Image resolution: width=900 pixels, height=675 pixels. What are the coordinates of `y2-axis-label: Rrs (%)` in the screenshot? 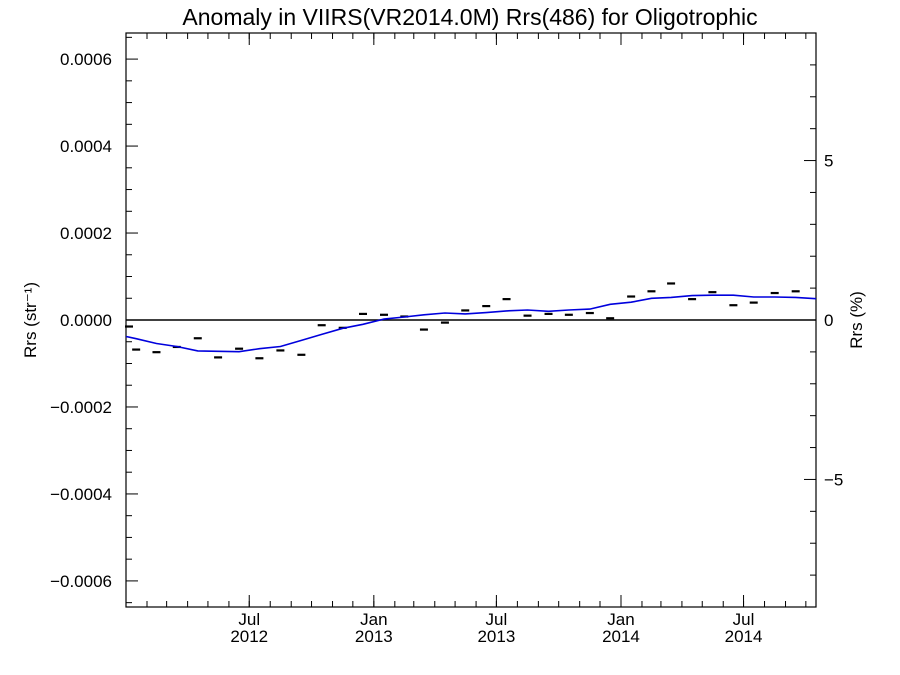 It's located at (856, 320).